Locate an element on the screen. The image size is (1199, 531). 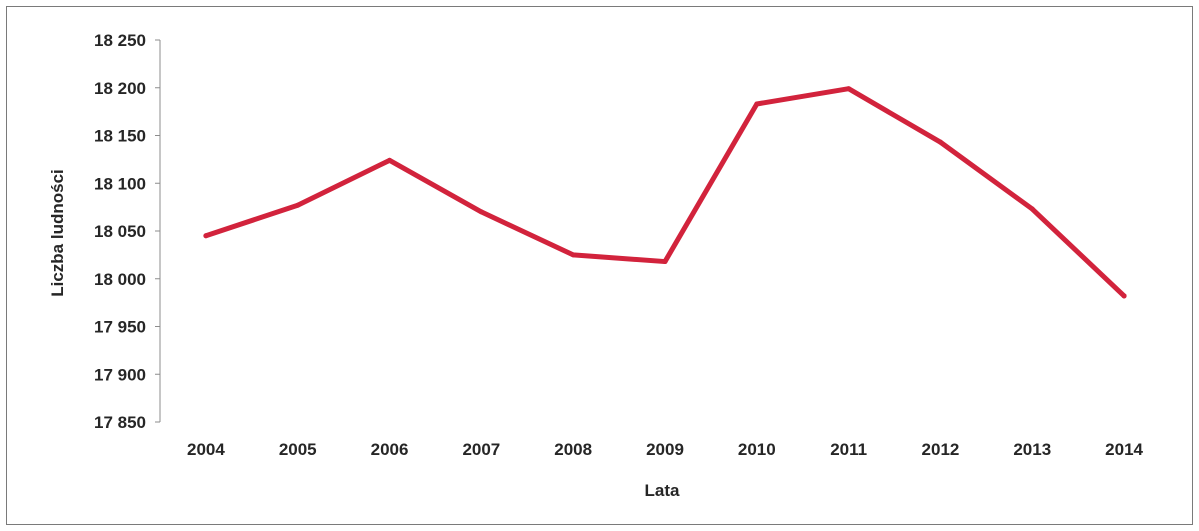
y-tick-label: 18 150 is located at coordinates (120, 136).